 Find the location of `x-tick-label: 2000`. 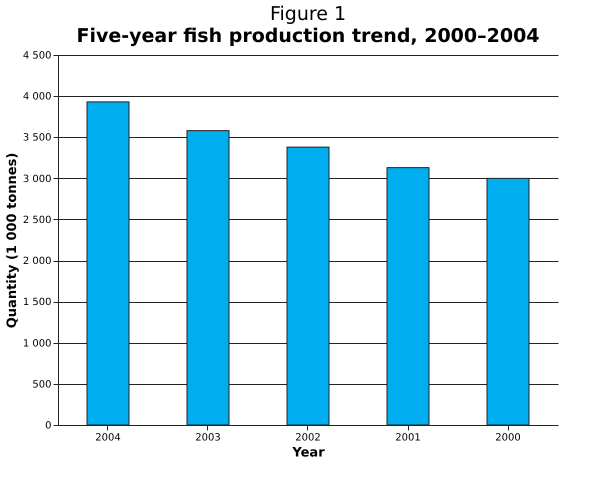

x-tick-label: 2000 is located at coordinates (508, 438).